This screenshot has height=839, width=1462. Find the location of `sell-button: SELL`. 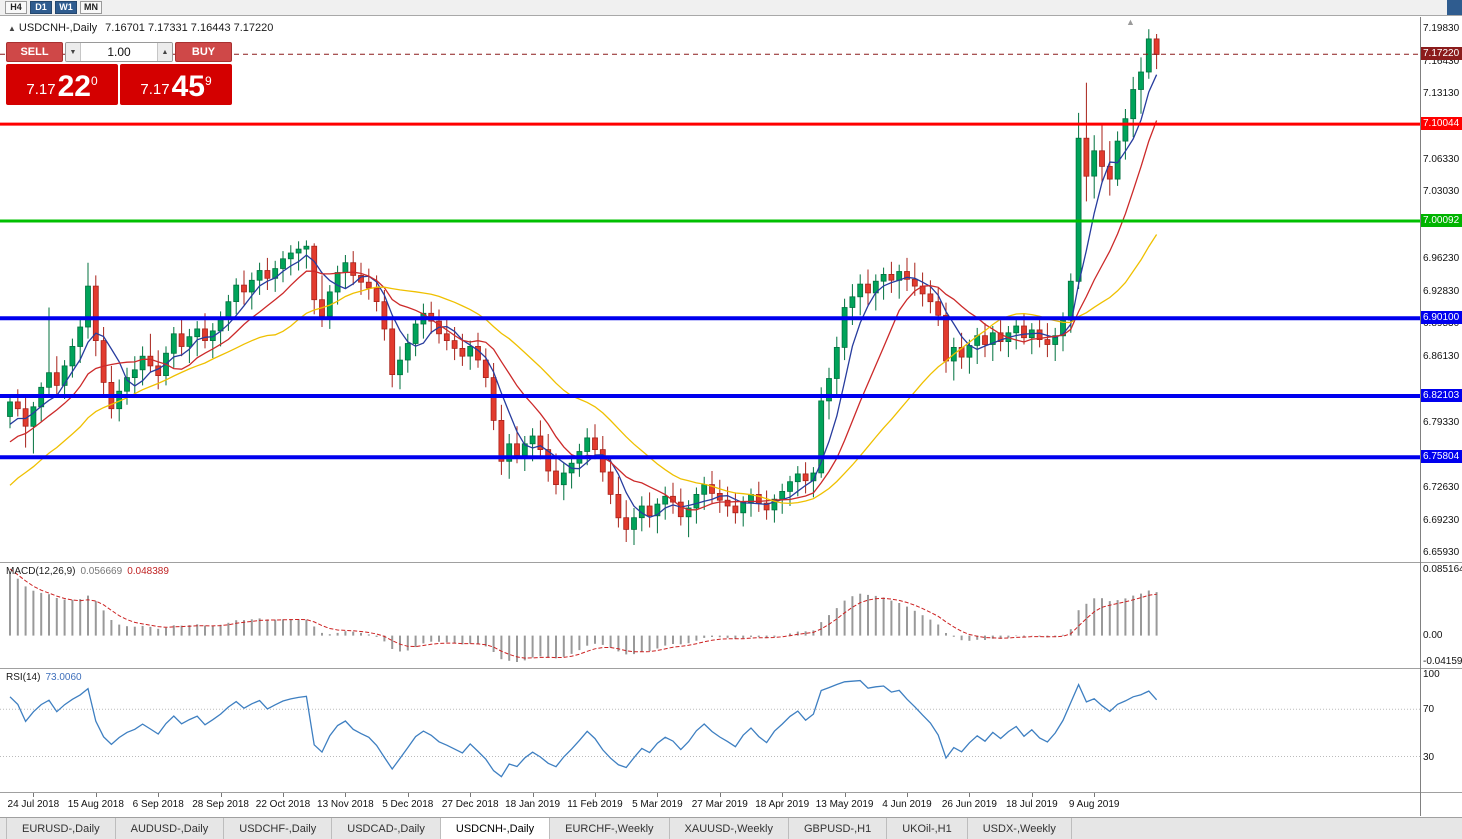

sell-button: SELL is located at coordinates (34, 52).